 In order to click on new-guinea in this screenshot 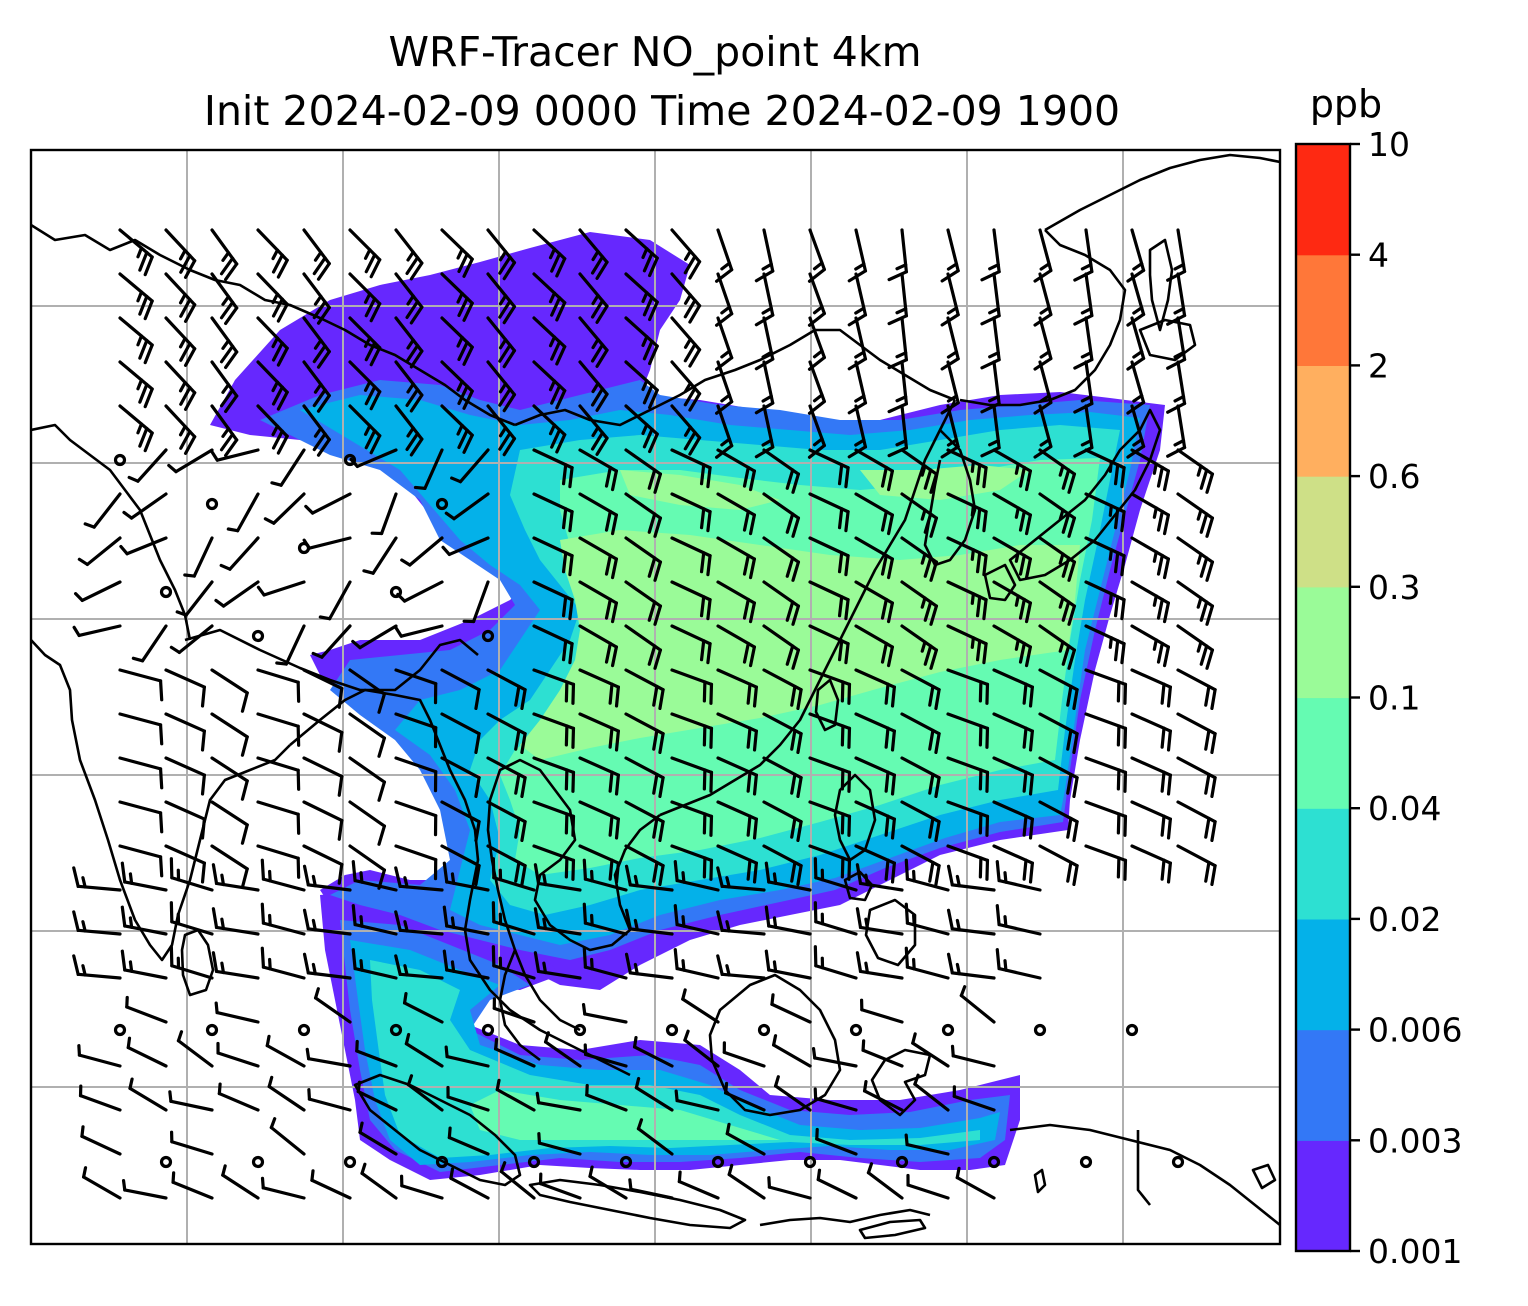, I will do `click(1144, 1175)`.